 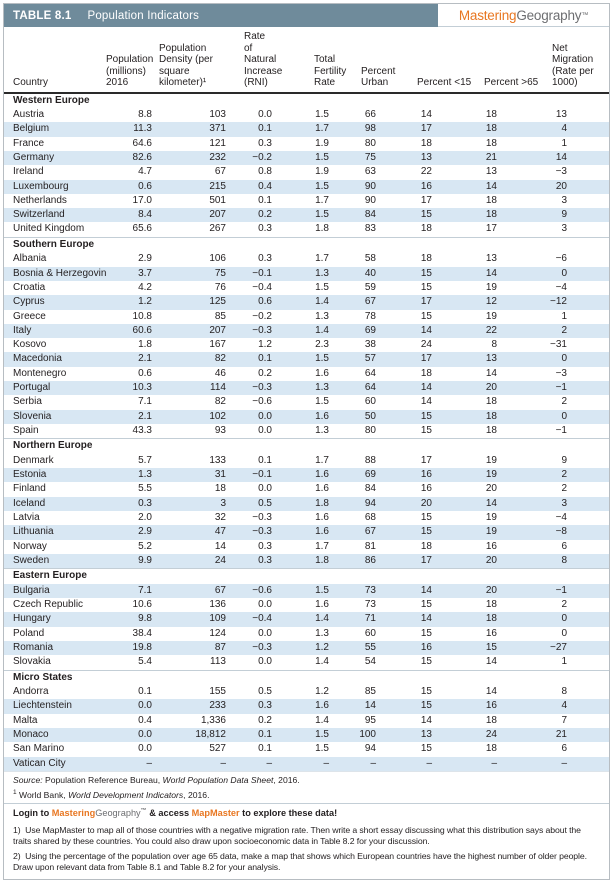 What do you see at coordinates (189, 706) in the screenshot?
I see `value-cell-density: 233` at bounding box center [189, 706].